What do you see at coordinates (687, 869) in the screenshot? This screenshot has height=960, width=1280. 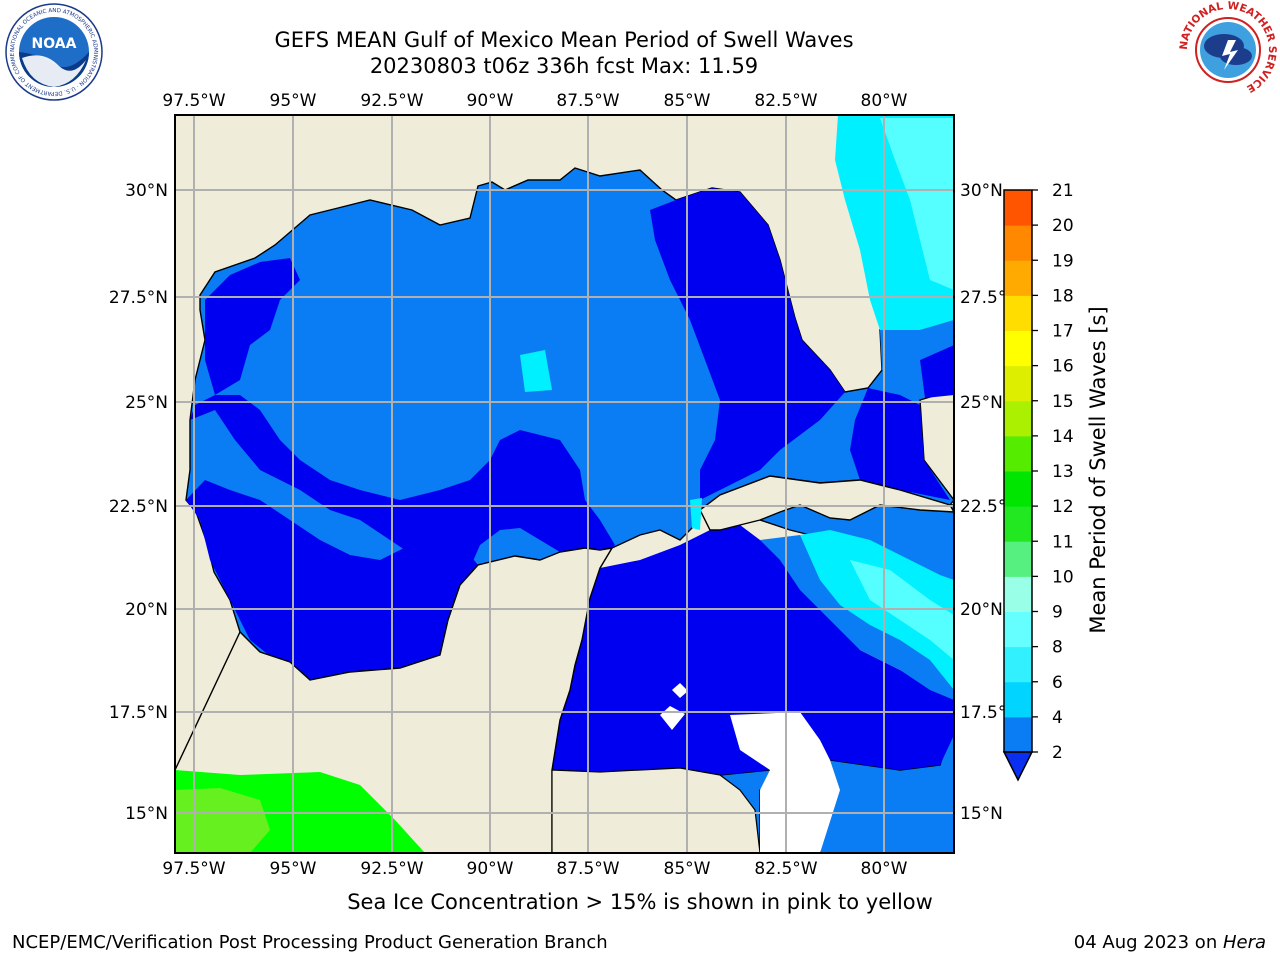 I see `lon-label-bottom: 85°W` at bounding box center [687, 869].